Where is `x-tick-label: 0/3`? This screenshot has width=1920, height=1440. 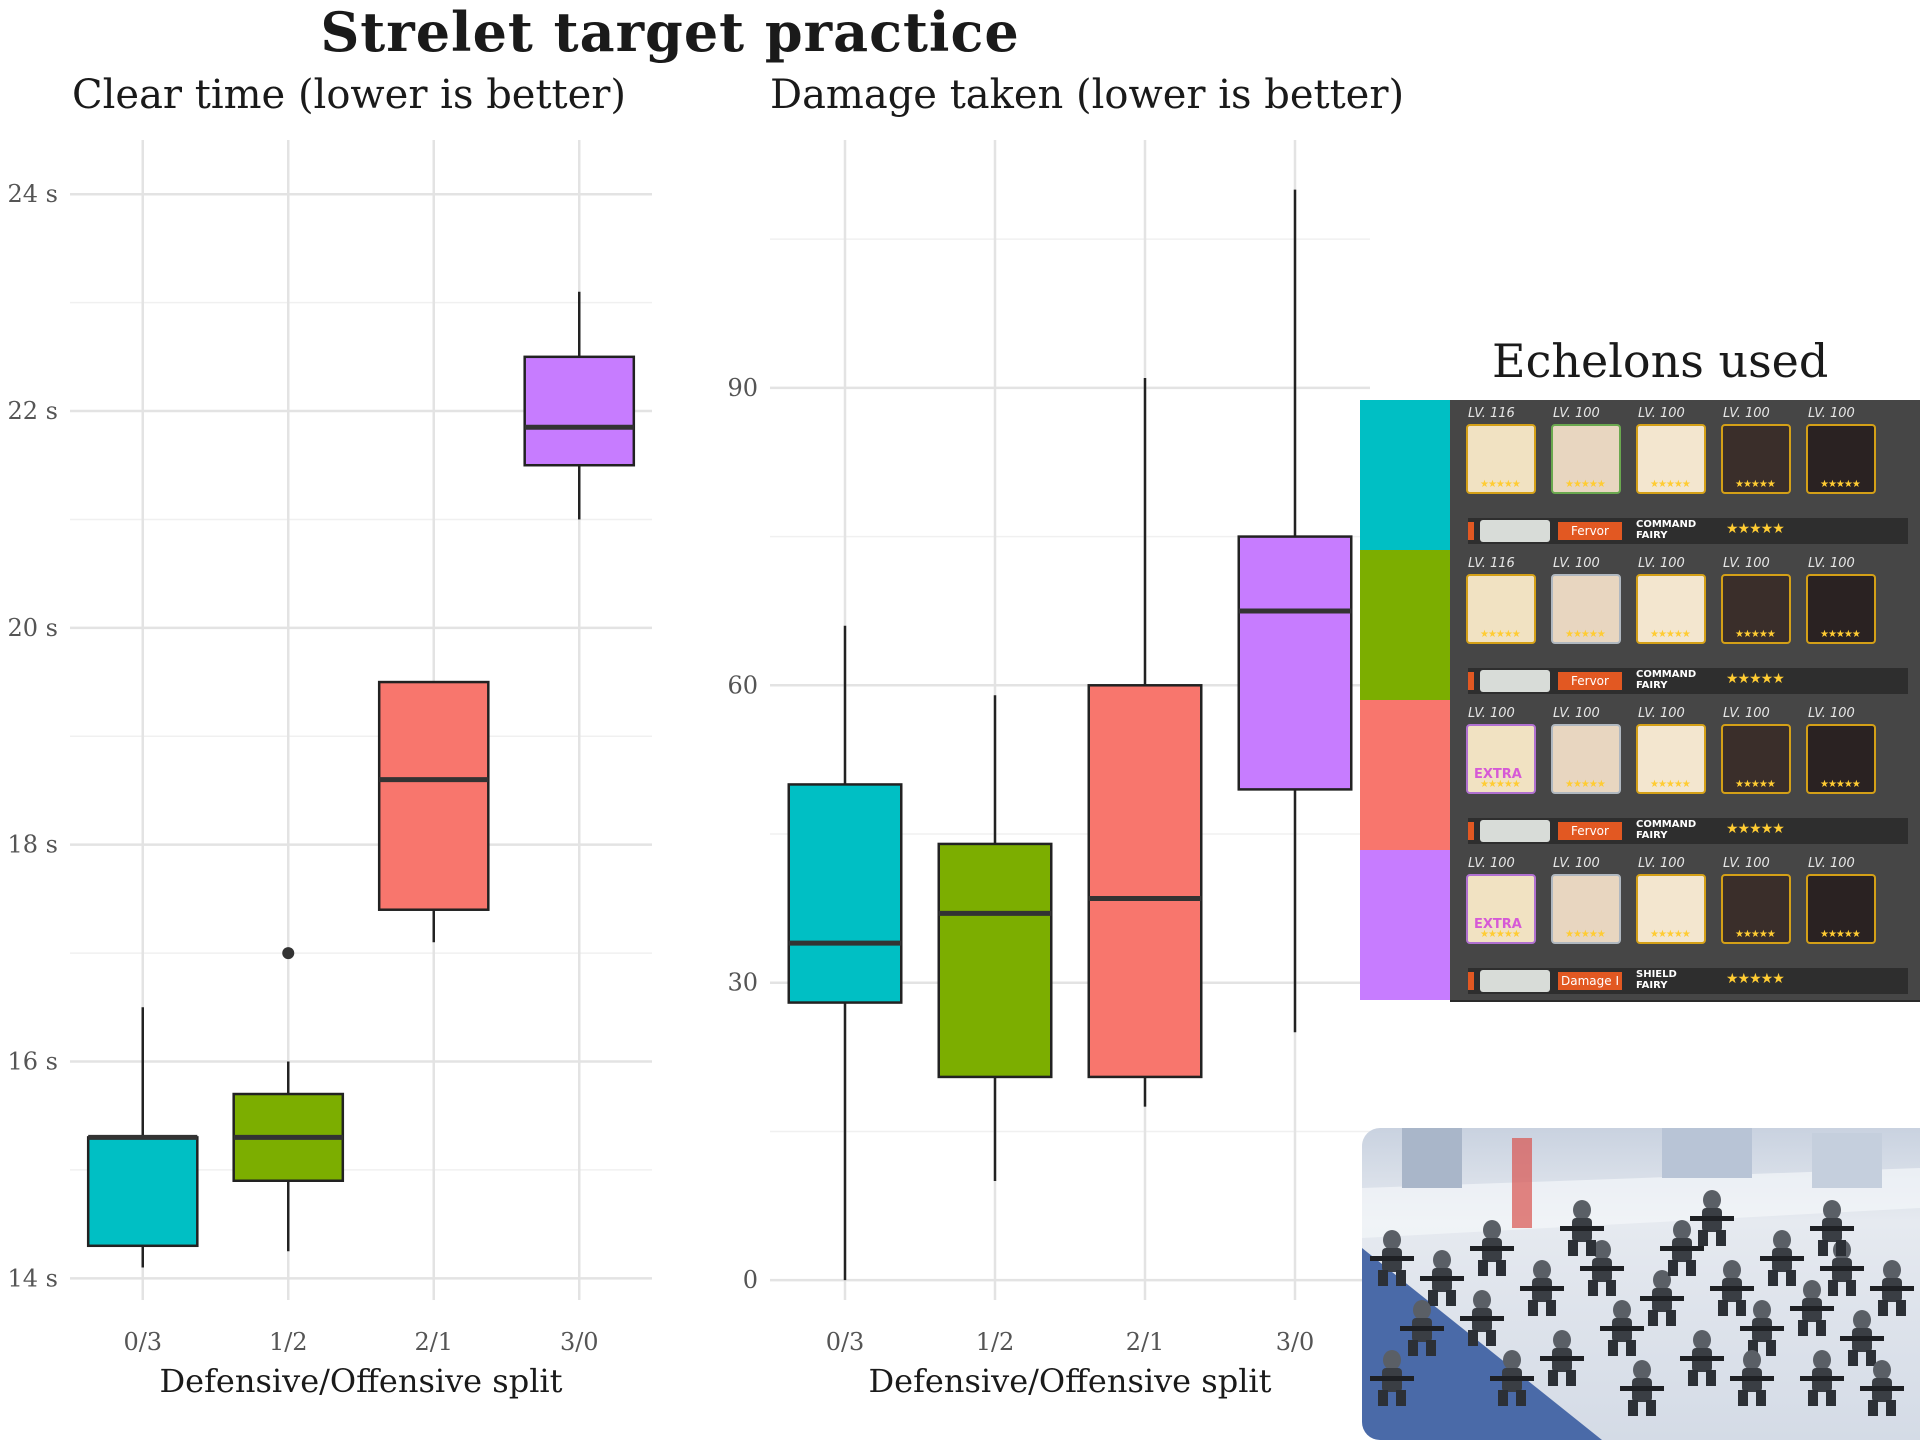 x-tick-label: 0/3 is located at coordinates (845, 1342).